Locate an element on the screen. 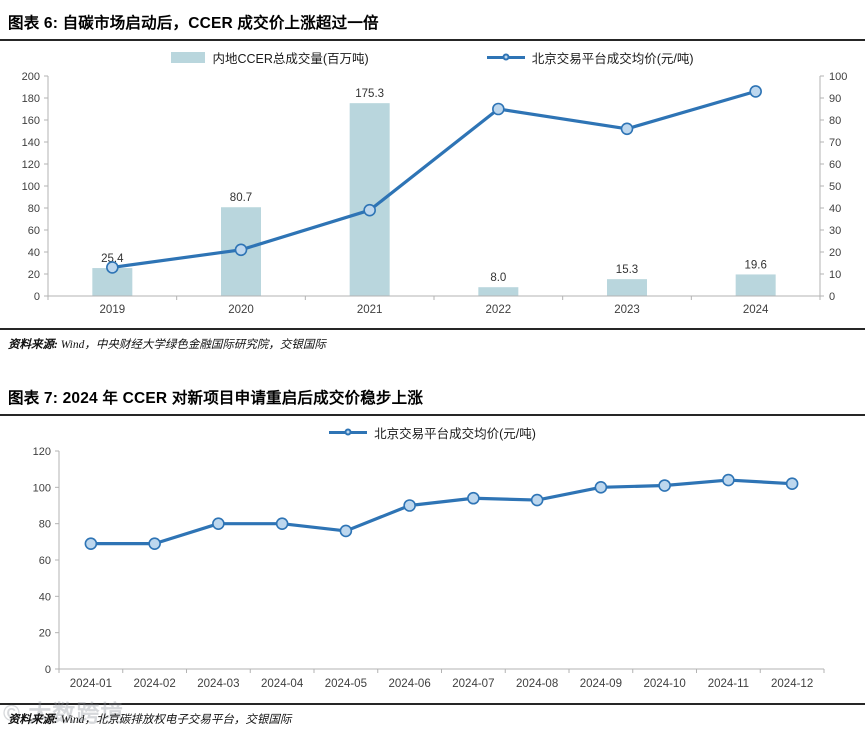 The width and height of the screenshot is (865, 733). price-marker-2023 is located at coordinates (627, 129).